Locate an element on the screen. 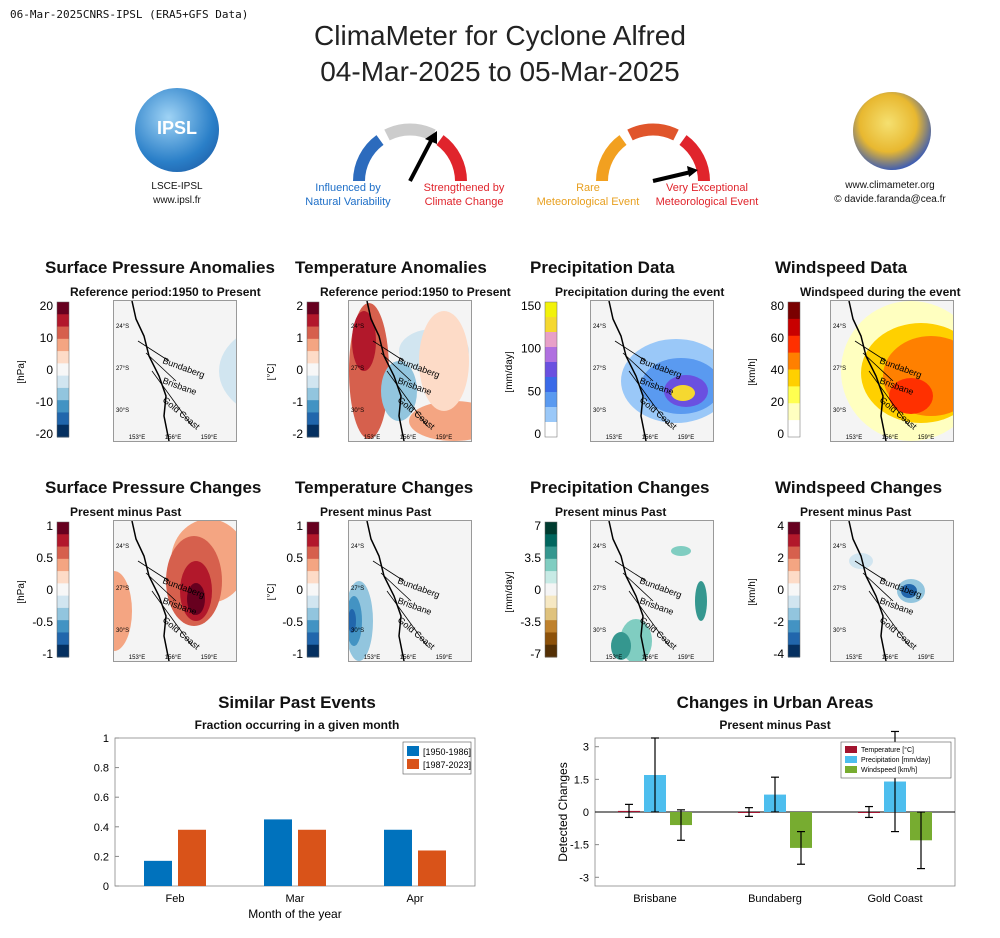 Image resolution: width=1000 pixels, height=938 pixels. panel-title: Surface Pressure Changes is located at coordinates (153, 487).